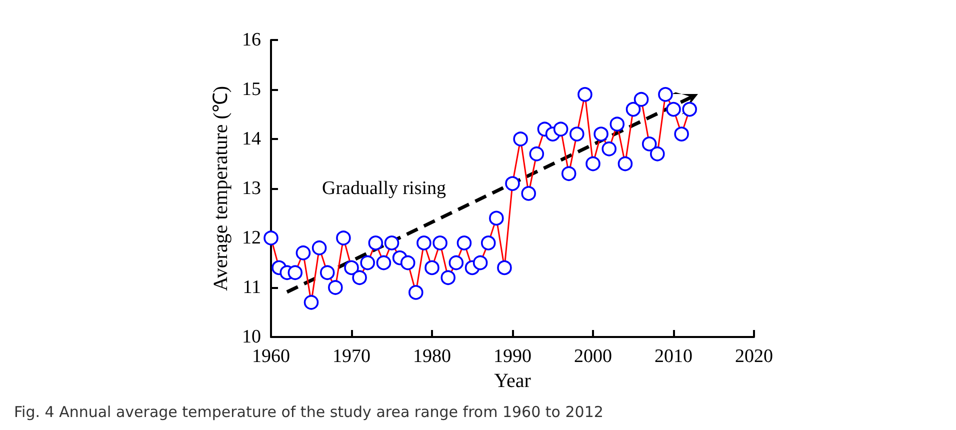 The width and height of the screenshot is (956, 430). What do you see at coordinates (251, 287) in the screenshot?
I see `y-tick-label: 11` at bounding box center [251, 287].